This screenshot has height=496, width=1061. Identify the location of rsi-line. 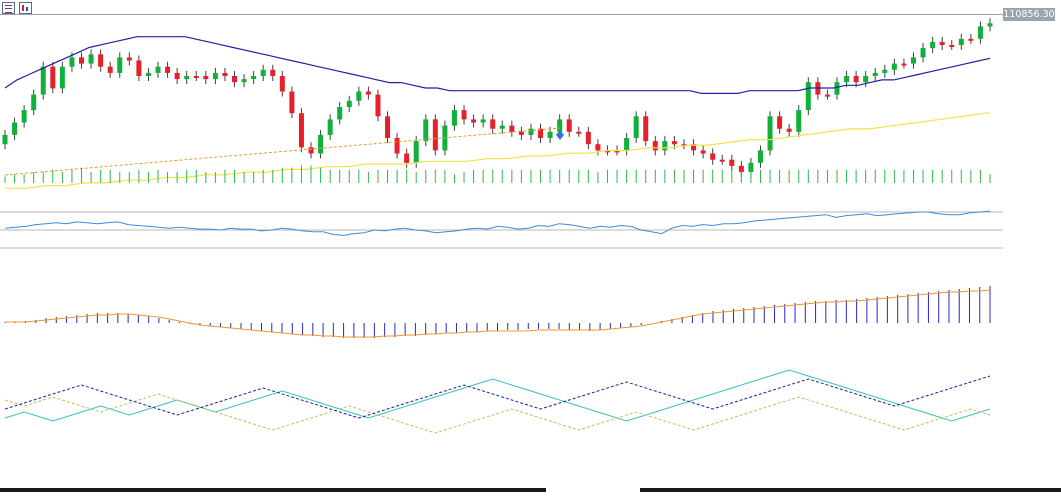
(497, 223).